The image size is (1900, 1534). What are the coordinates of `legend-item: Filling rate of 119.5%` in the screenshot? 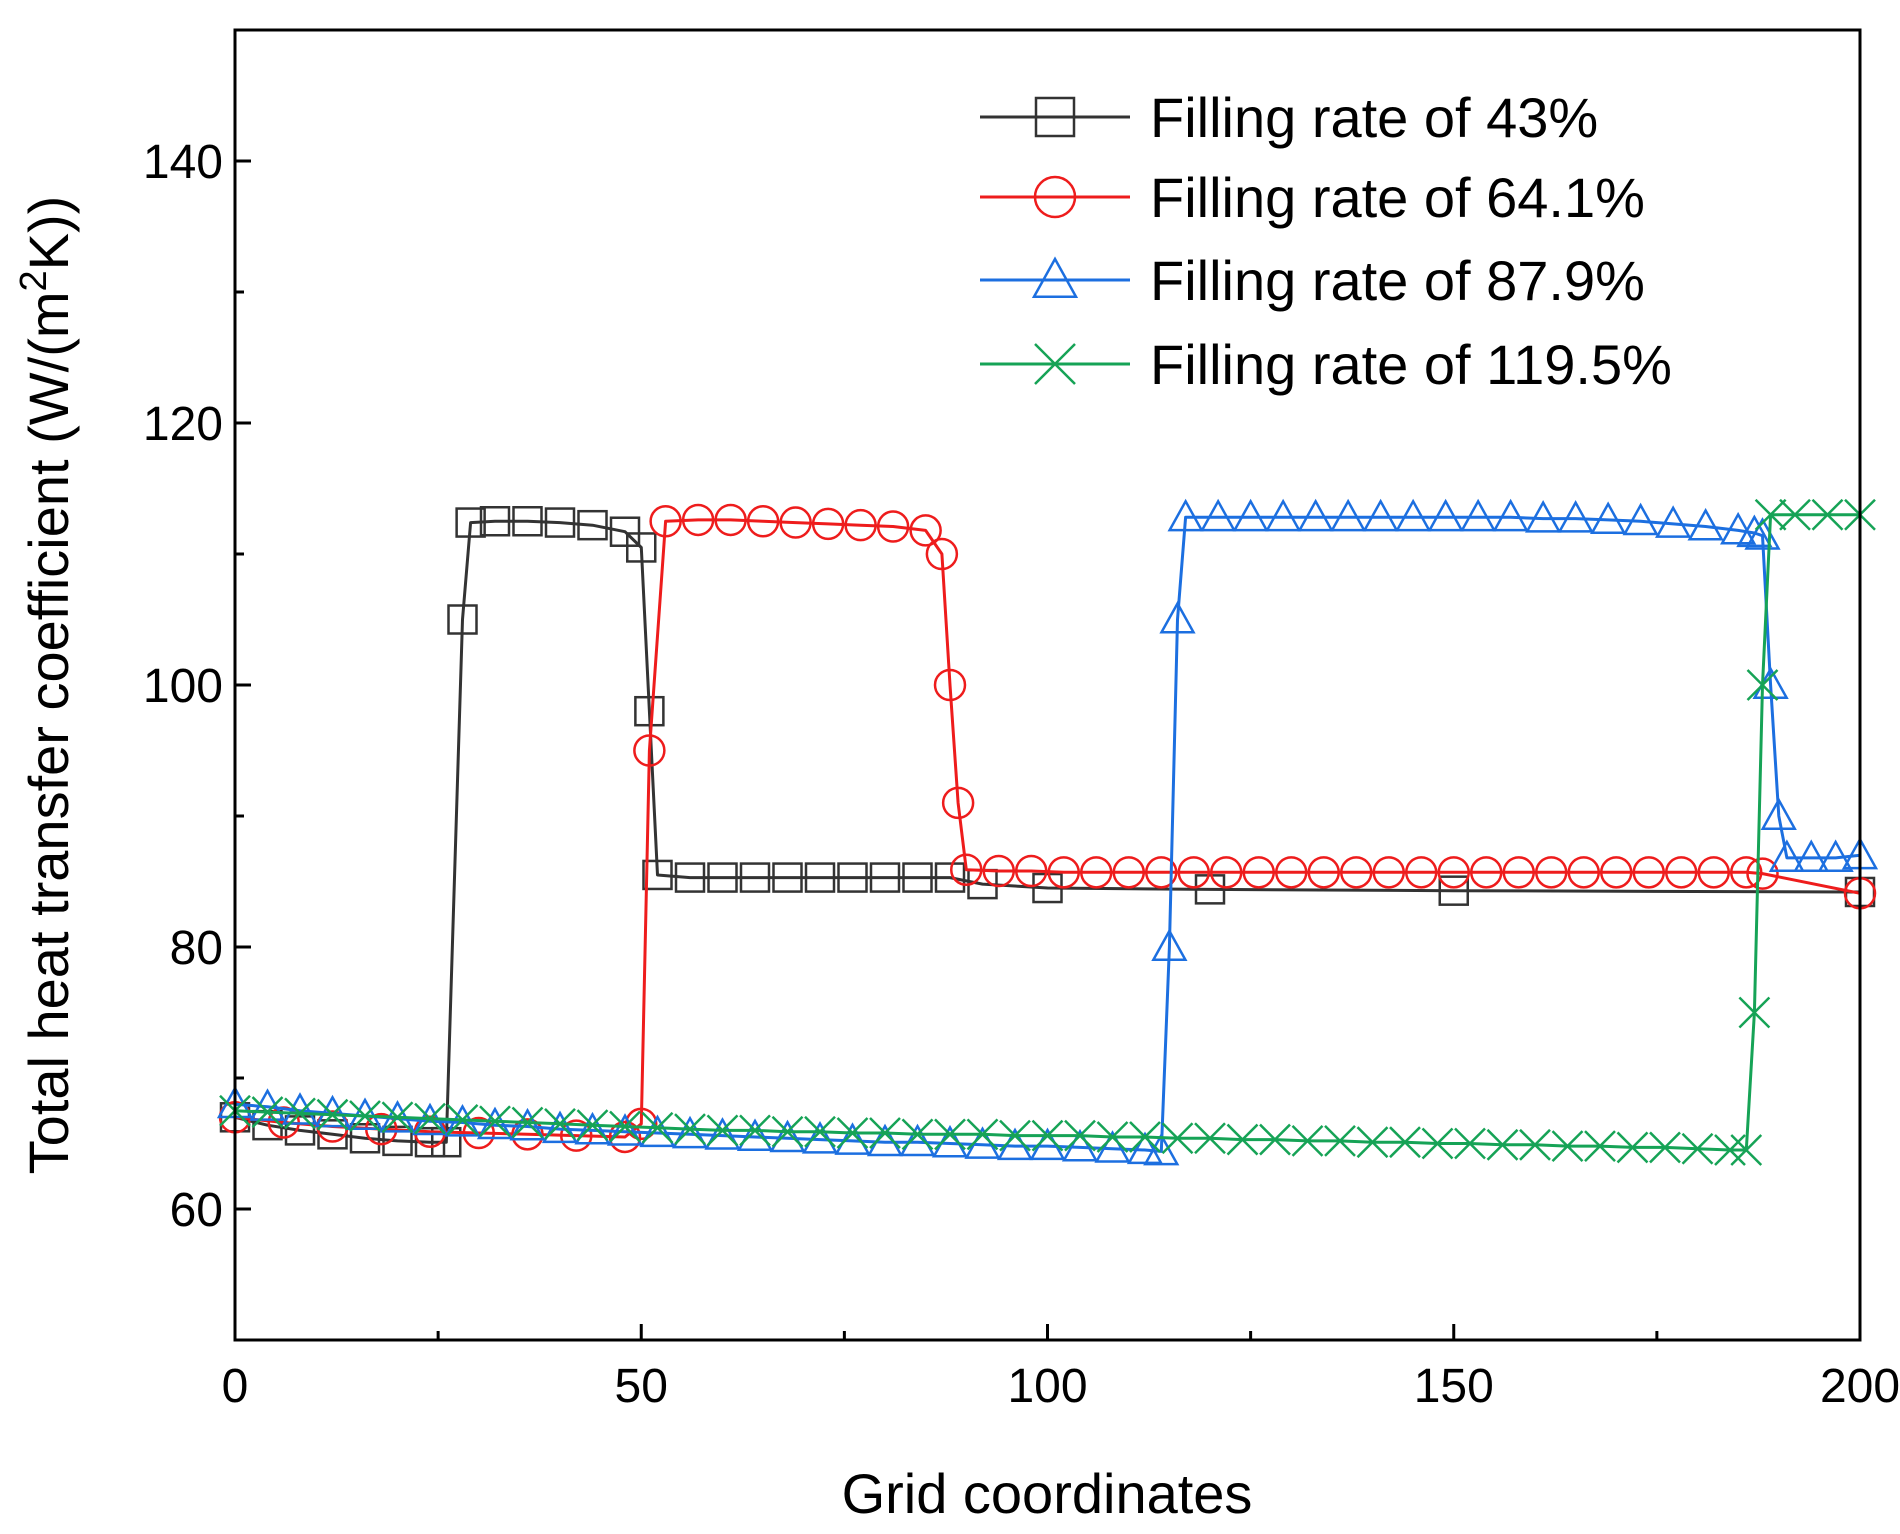 It's located at (1326, 364).